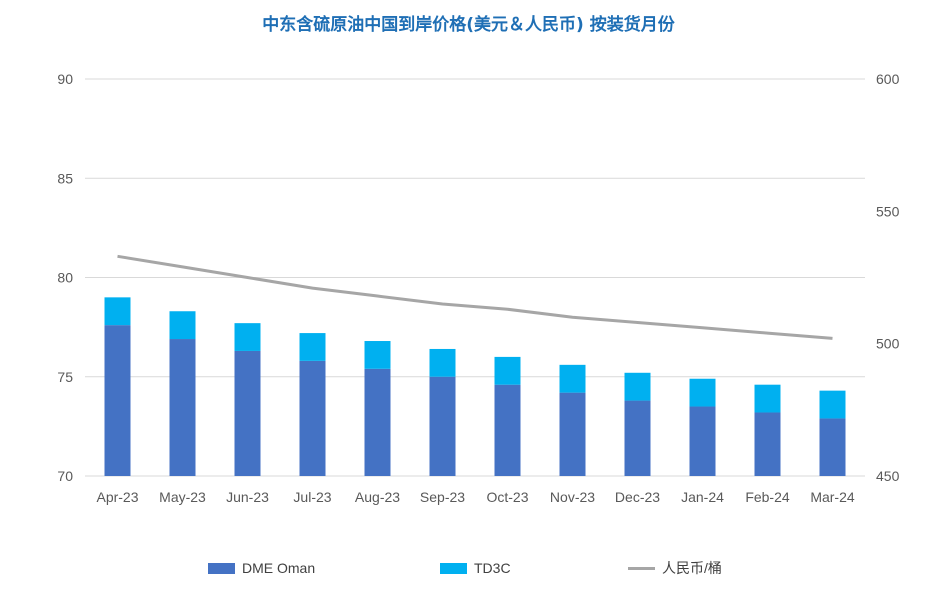  I want to click on y-right-tick-label: 600, so click(888, 79).